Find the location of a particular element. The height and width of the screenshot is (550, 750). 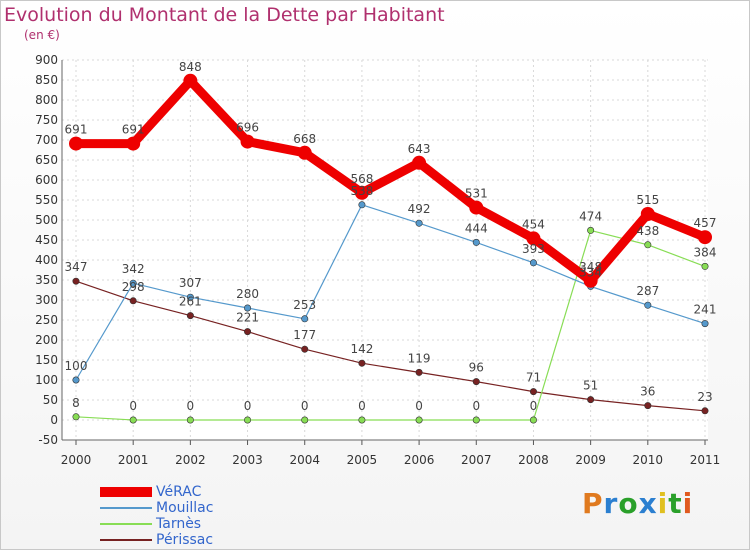

data-label: 438 is located at coordinates (647, 231).